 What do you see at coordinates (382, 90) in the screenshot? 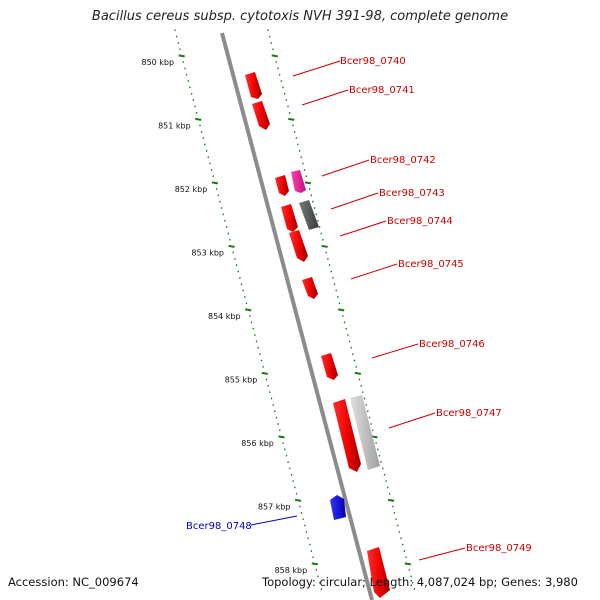
I see `gene-label-0741: Bcer98_0741` at bounding box center [382, 90].